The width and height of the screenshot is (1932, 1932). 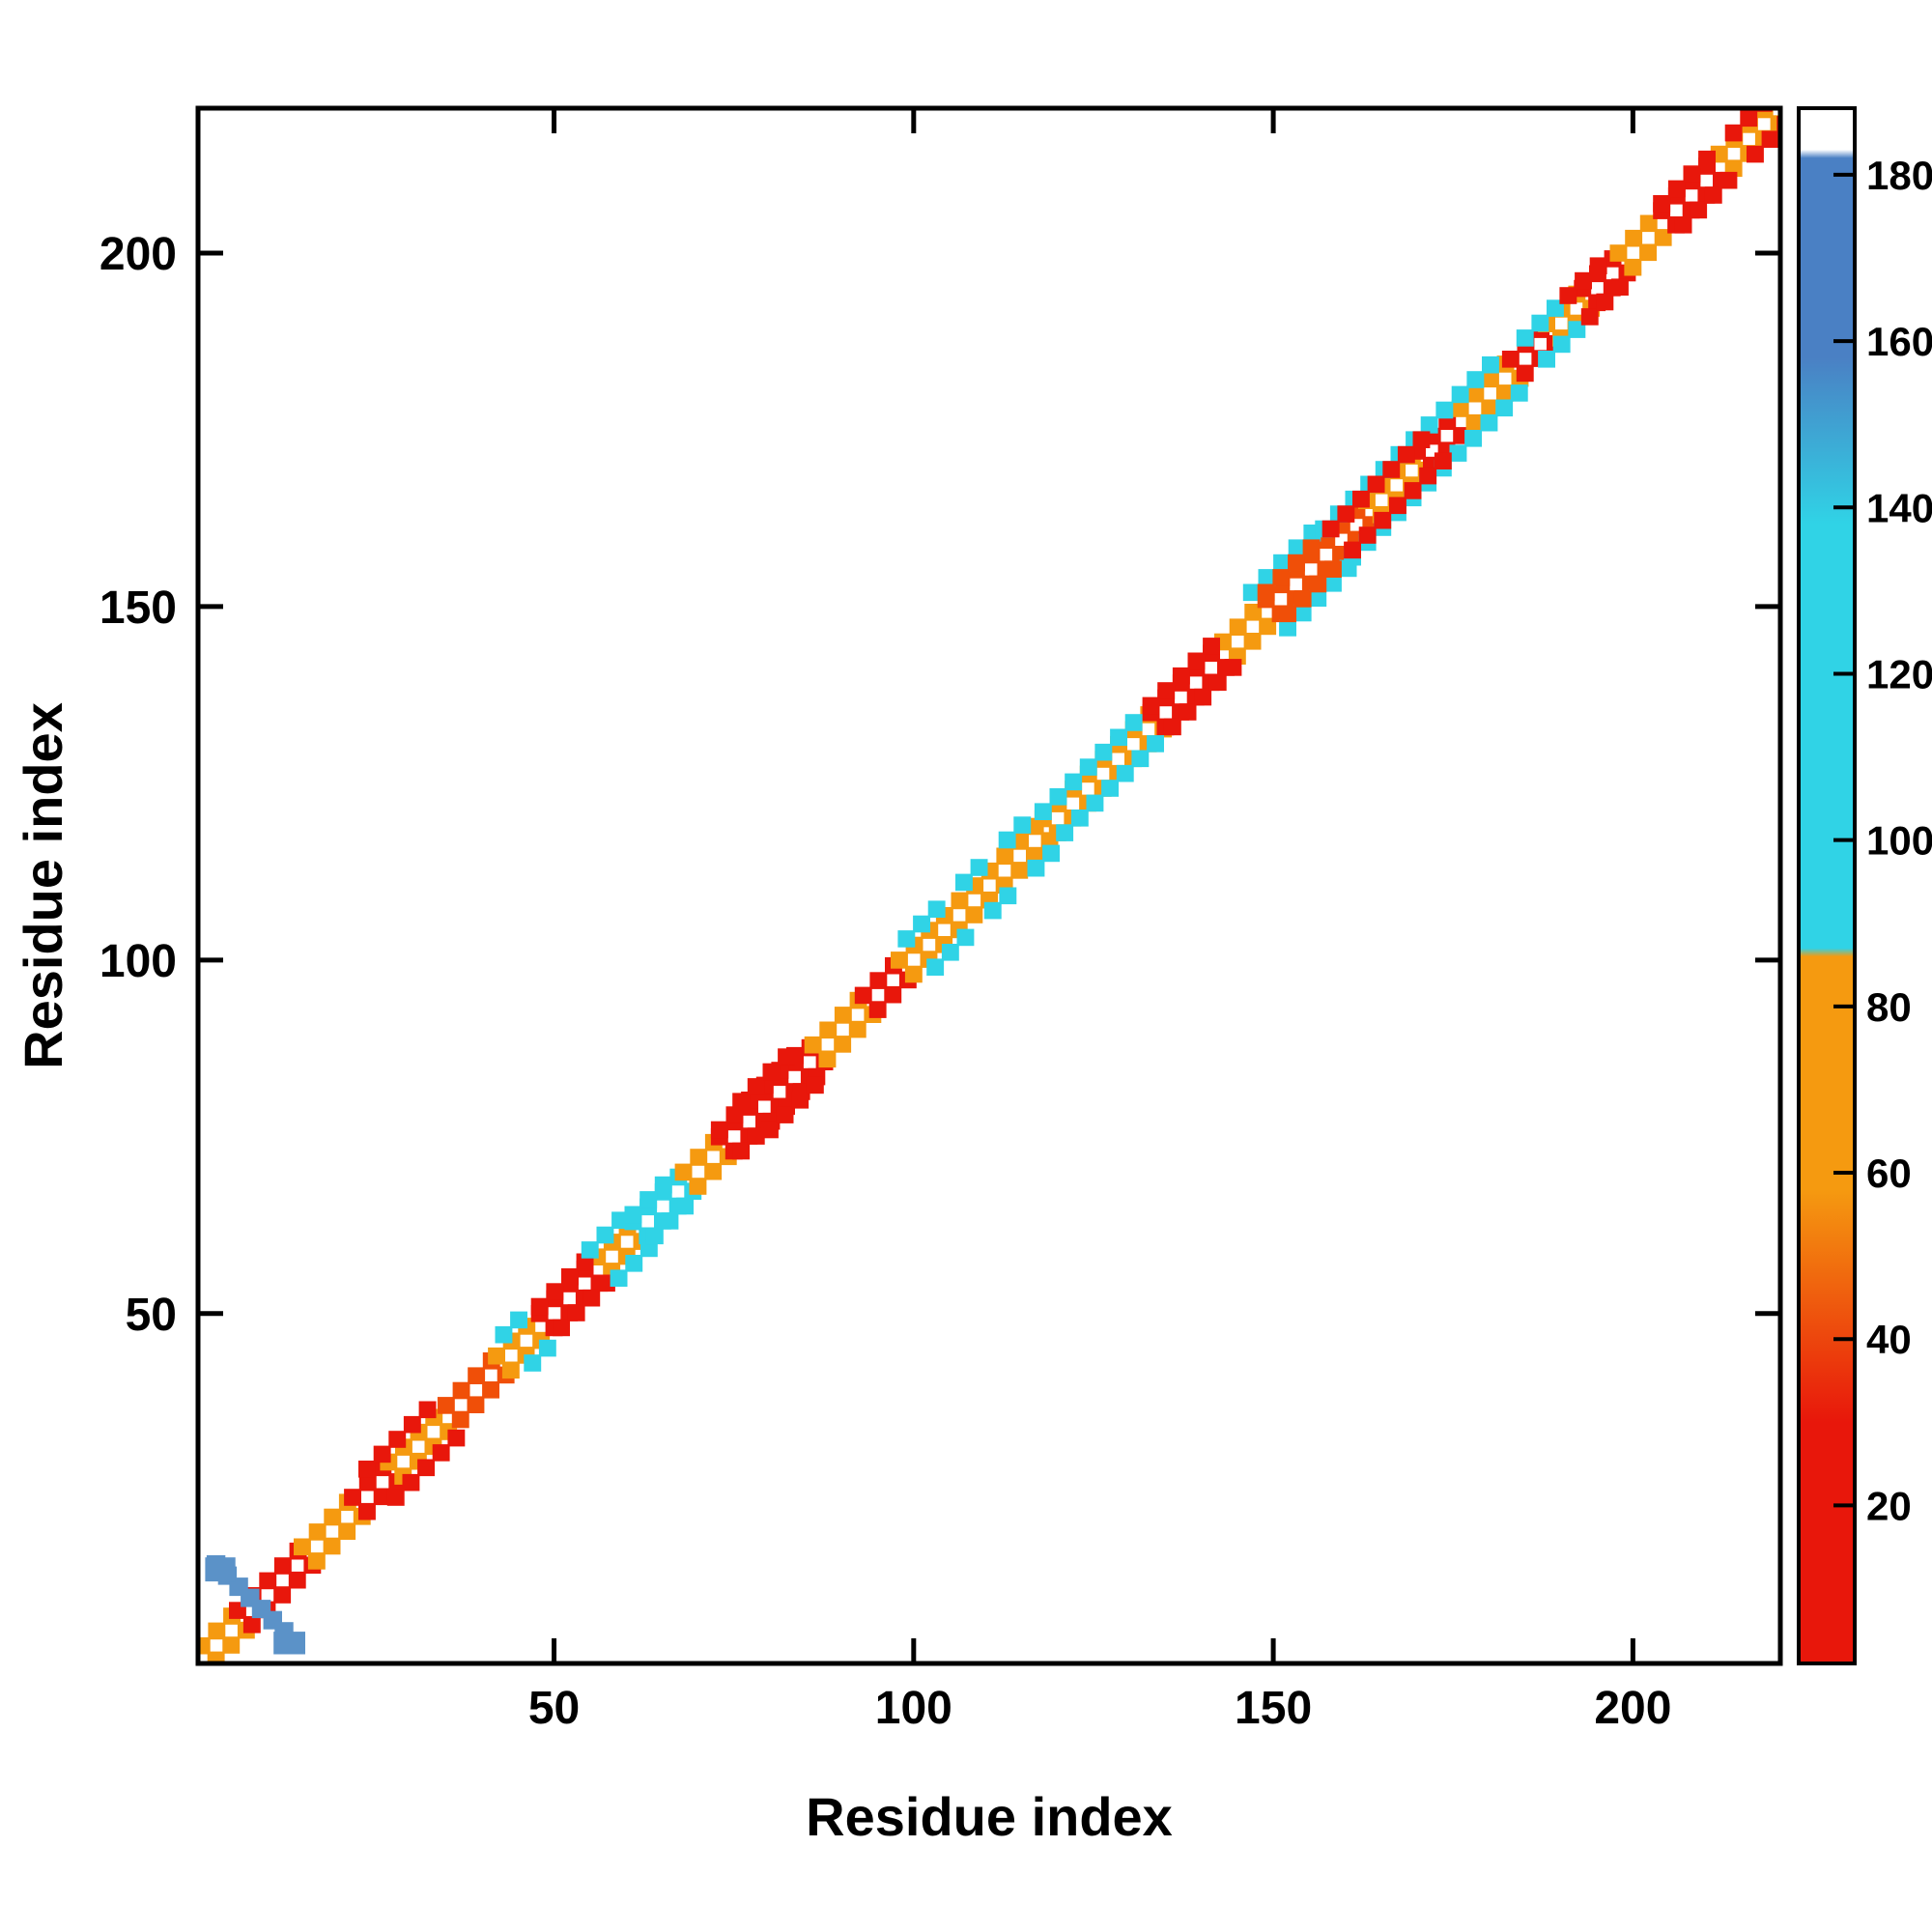 What do you see at coordinates (1889, 1007) in the screenshot?
I see `colorbar-tick-label: 80` at bounding box center [1889, 1007].